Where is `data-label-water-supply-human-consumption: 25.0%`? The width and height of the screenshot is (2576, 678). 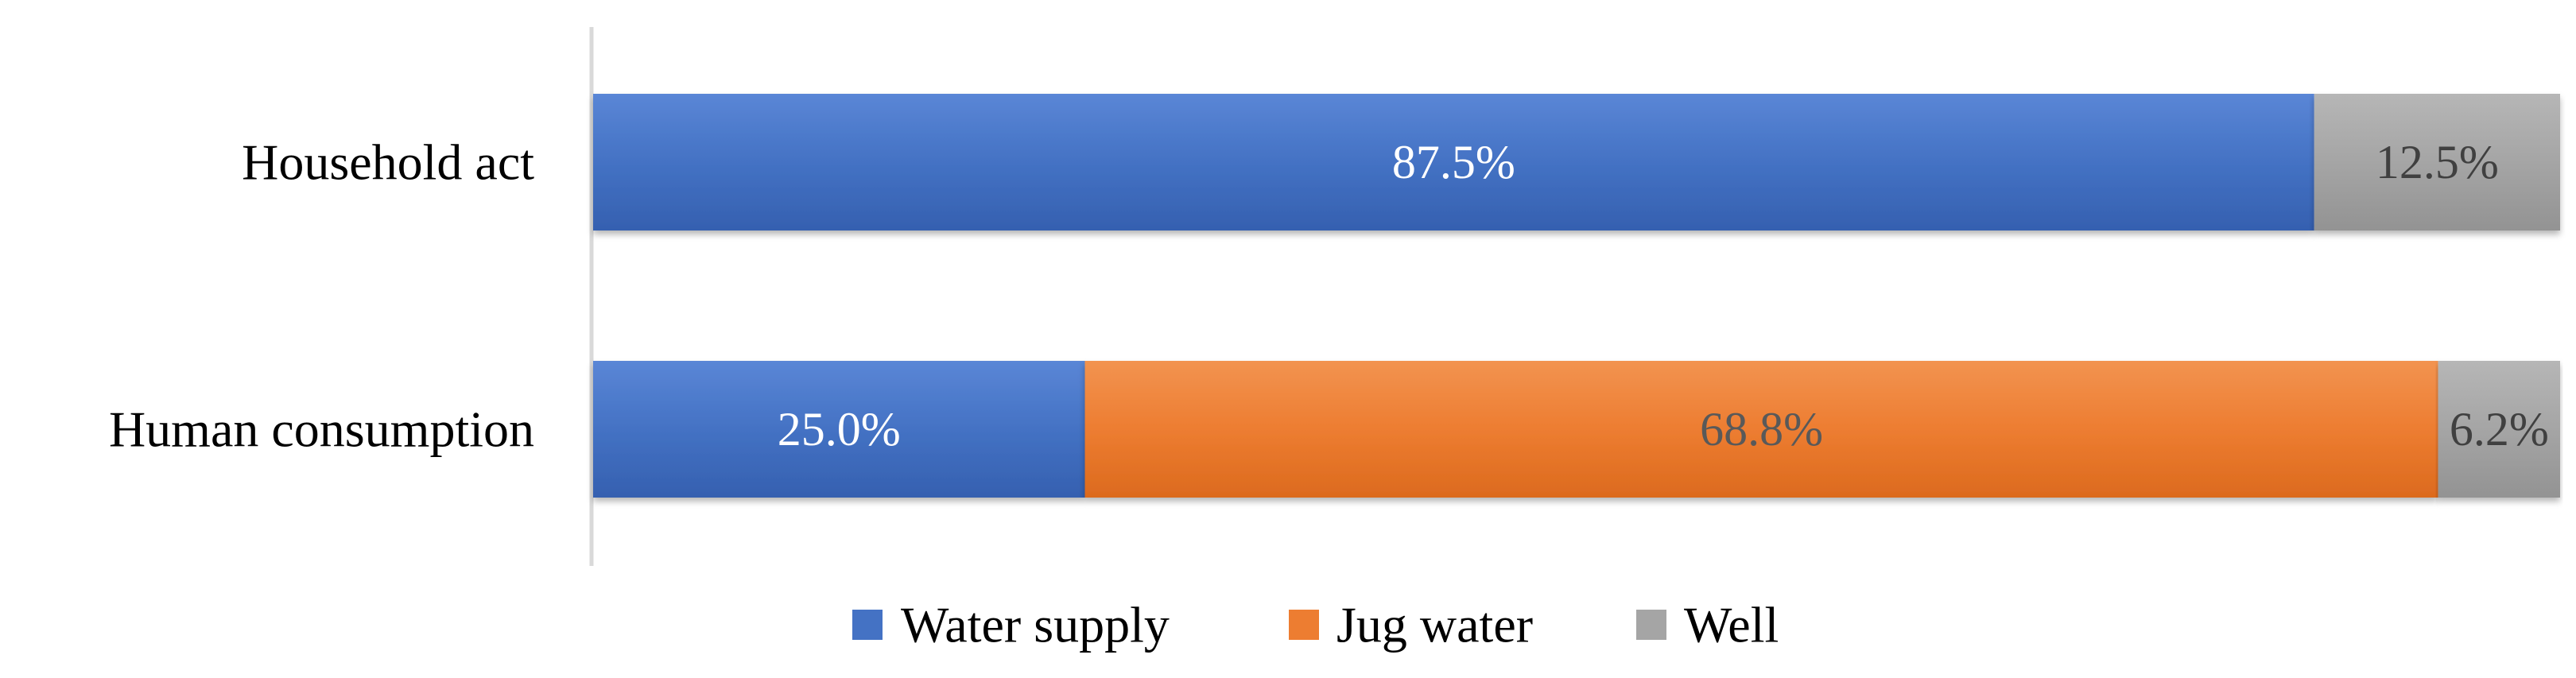
data-label-water-supply-human-consumption: 25.0% is located at coordinates (840, 429).